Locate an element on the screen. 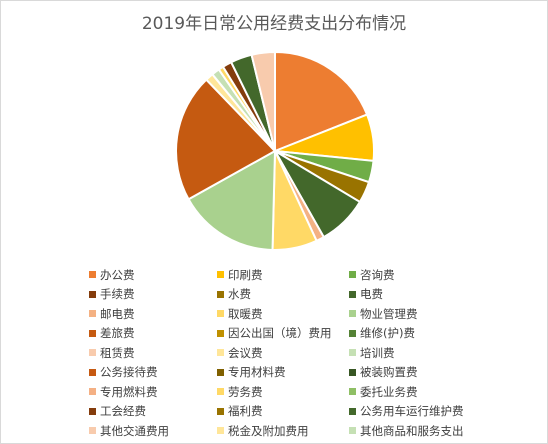 The image size is (548, 444). legend-label: 会议费 is located at coordinates (245, 352).